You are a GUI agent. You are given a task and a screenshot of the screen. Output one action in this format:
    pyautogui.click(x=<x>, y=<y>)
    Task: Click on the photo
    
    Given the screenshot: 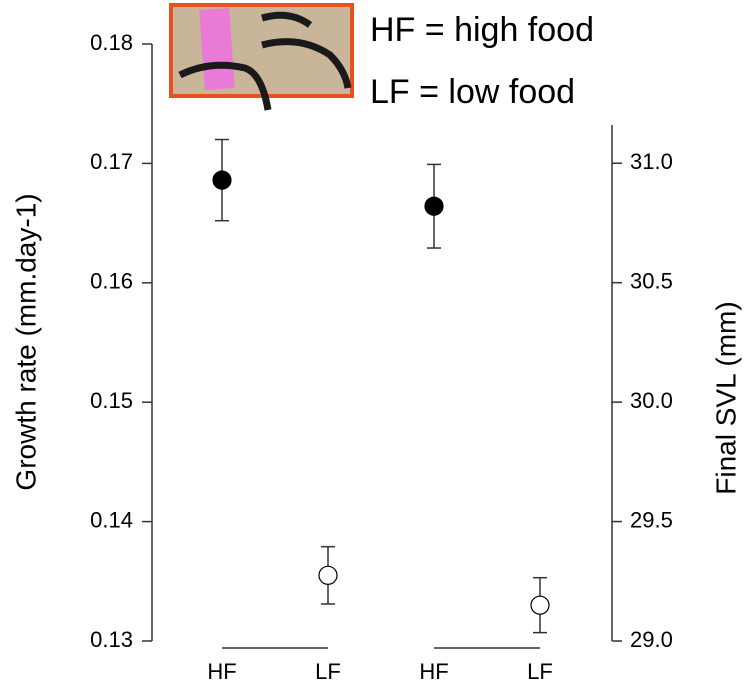 What is the action you would take?
    pyautogui.click(x=261, y=57)
    